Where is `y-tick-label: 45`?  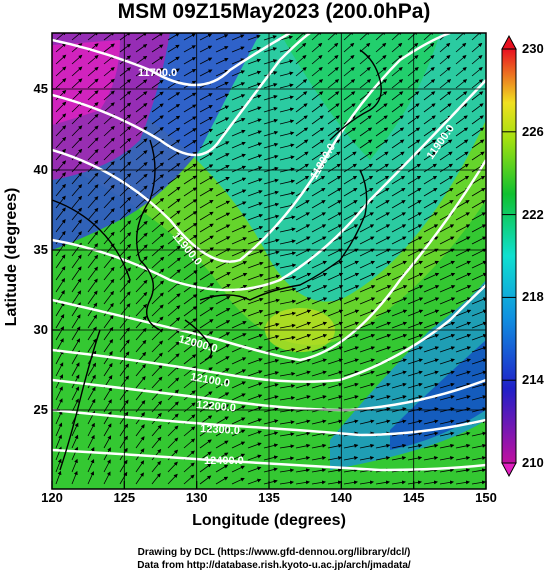 y-tick-label: 45 is located at coordinates (40, 88).